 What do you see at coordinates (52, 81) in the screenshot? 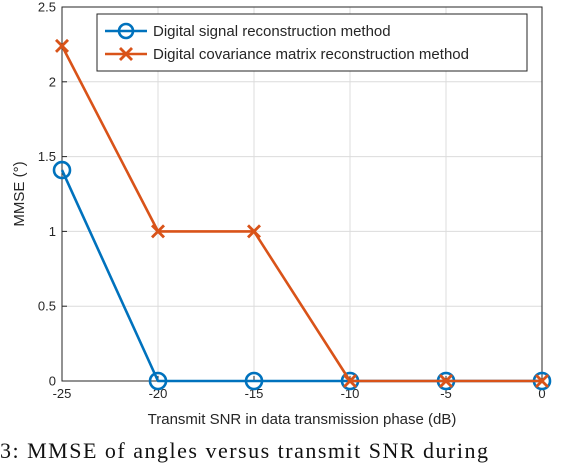
I see `y-tick-label: 2` at bounding box center [52, 81].